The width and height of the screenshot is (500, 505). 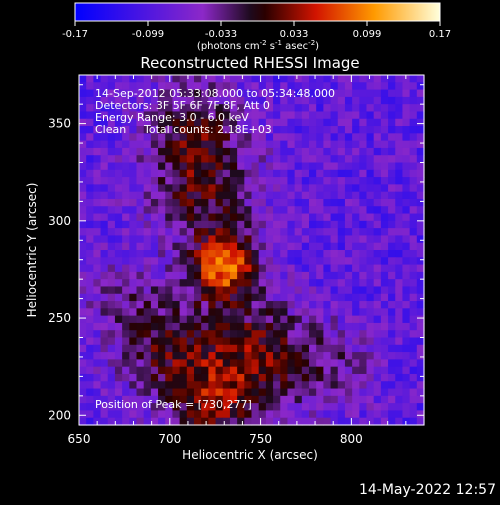 I want to click on colorbar-ticks: -0.17 -0.099 -0.033 0.033 0.099 0.17, so click(x=256, y=30).